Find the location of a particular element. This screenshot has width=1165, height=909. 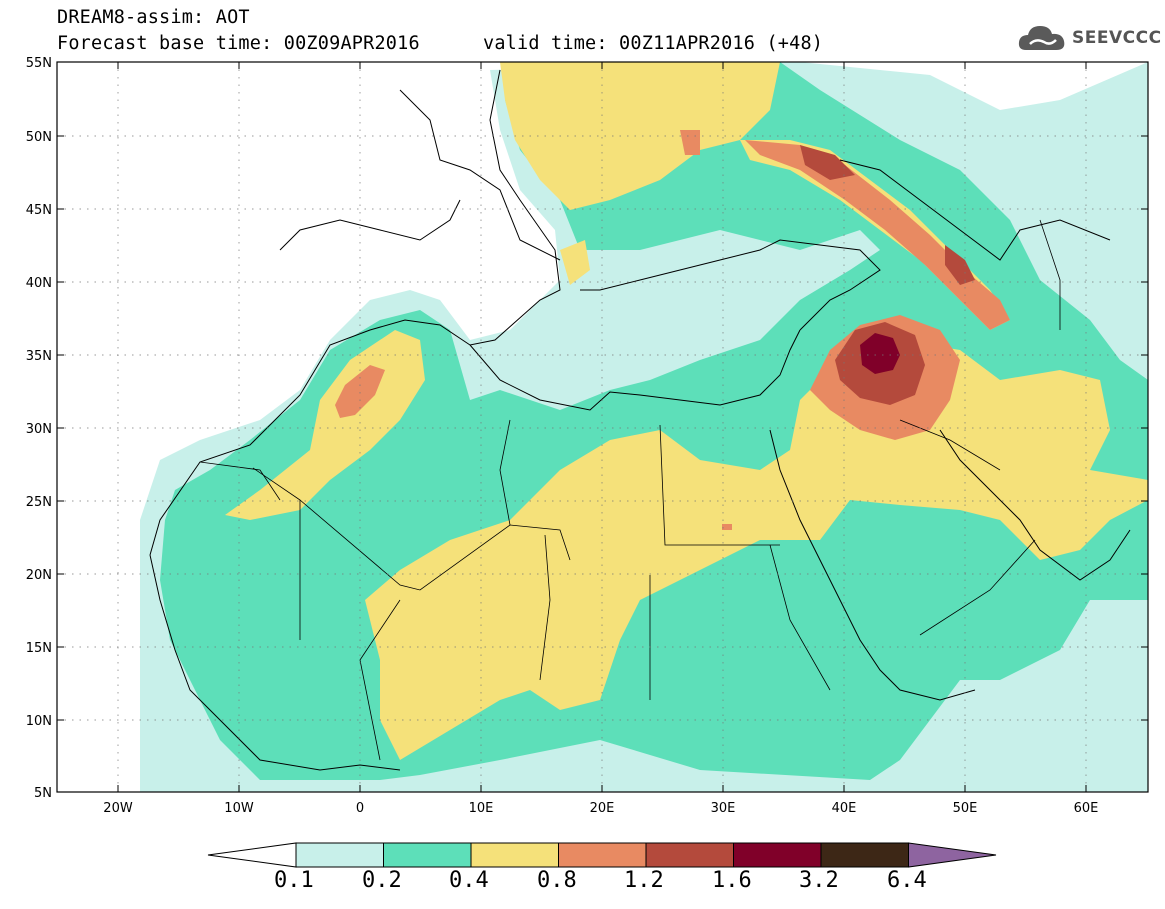

longitude-labels: 20W 10W 0 10E 20E 30E 40E 50E 60E is located at coordinates (600, 808).